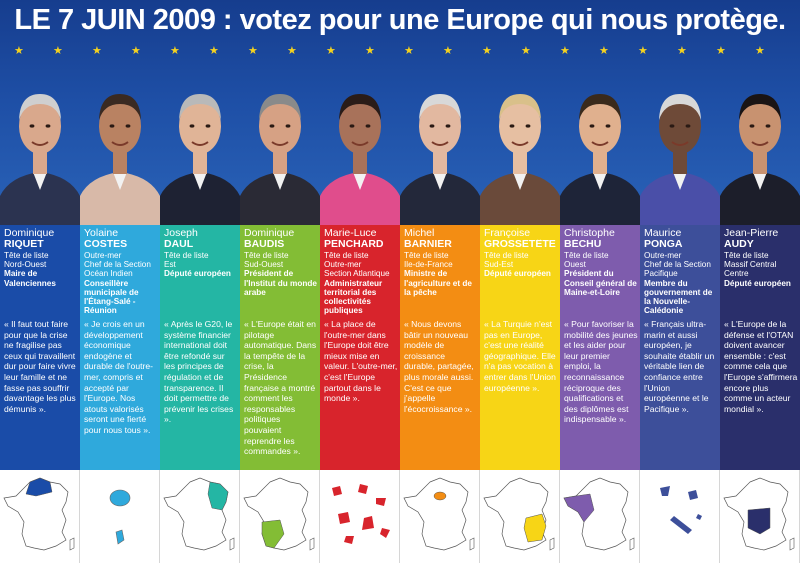  I want to click on candidate-last-name: PONGA, so click(663, 244).